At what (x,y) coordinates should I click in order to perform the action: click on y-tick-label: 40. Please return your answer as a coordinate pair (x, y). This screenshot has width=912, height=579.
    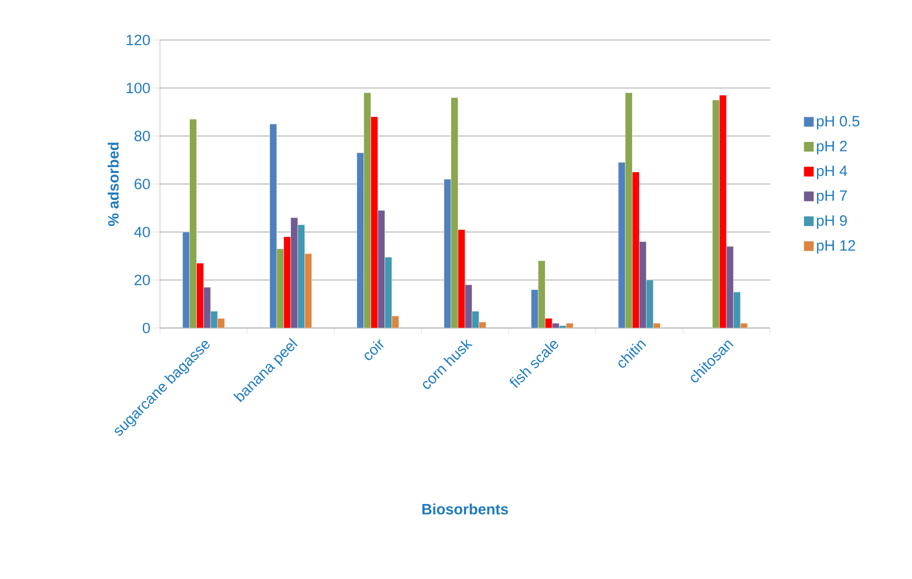
    Looking at the image, I should click on (142, 232).